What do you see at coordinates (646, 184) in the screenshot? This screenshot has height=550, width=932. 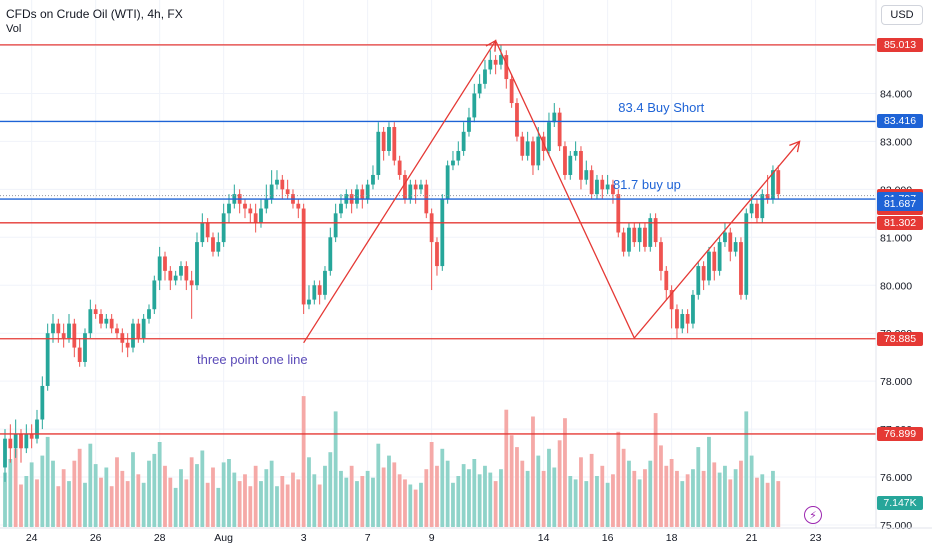 I see `annotation-text: 81.7 buy up` at bounding box center [646, 184].